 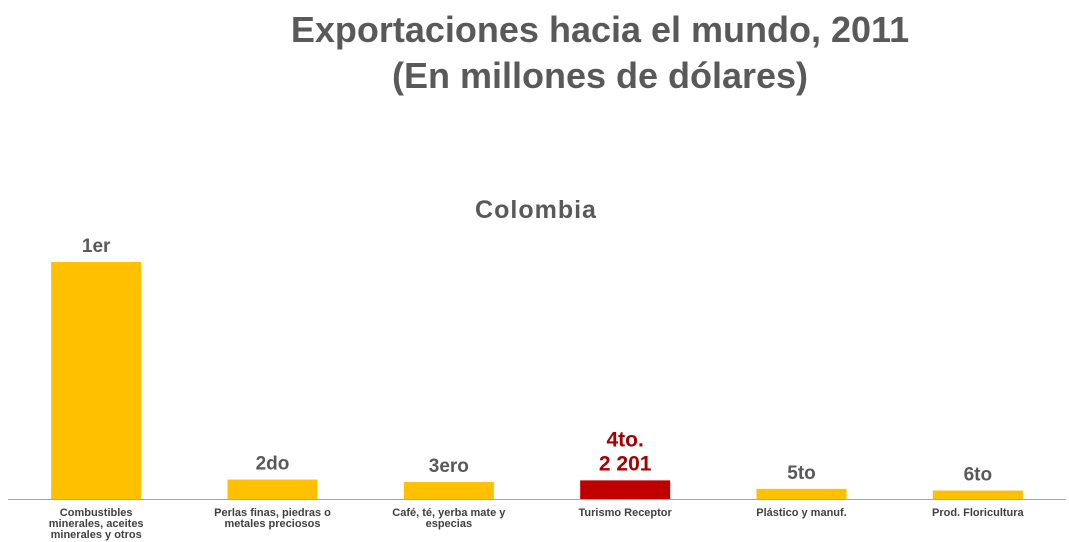 What do you see at coordinates (96, 513) in the screenshot?
I see `category-label-1-1: Combustibles` at bounding box center [96, 513].